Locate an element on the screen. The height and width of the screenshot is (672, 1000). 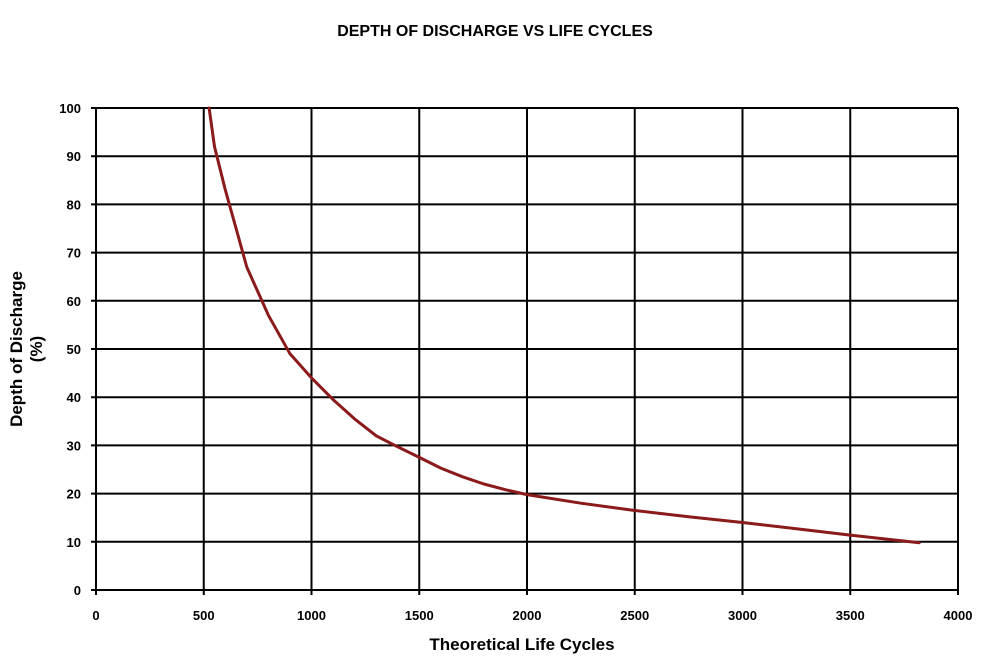
y-tick-label: 20 is located at coordinates (74, 494).